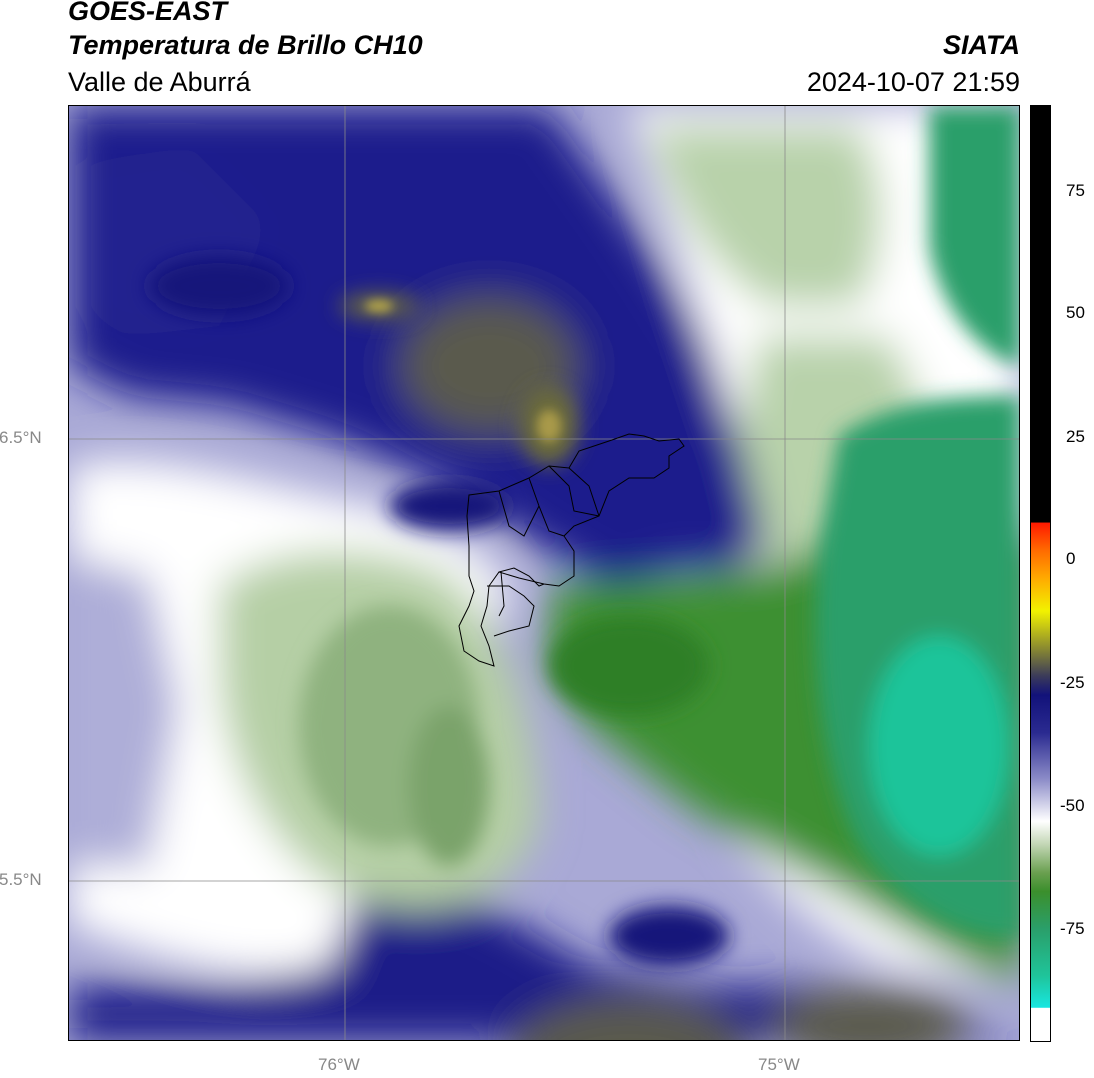  Describe the element at coordinates (571, 550) in the screenshot. I see `aburra-valley-boundaries` at that location.